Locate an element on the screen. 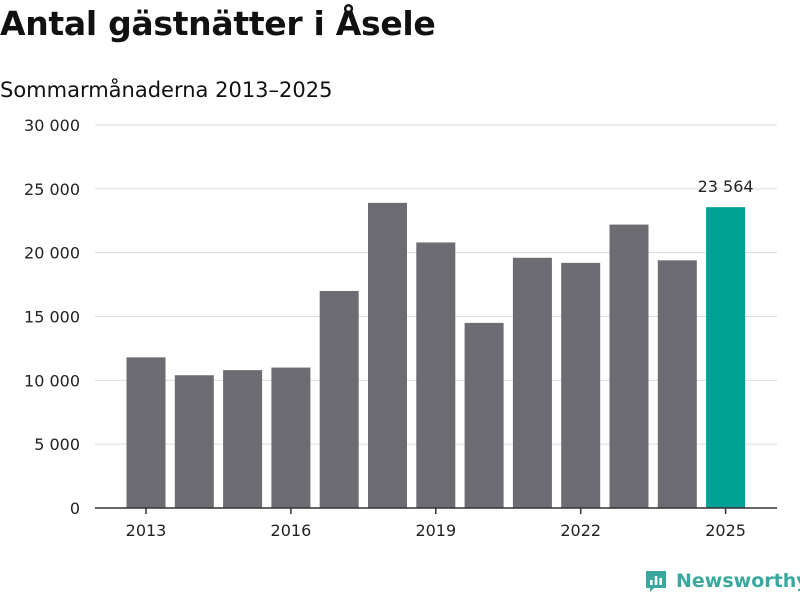 The height and width of the screenshot is (600, 800). x-tick-label: 2016 is located at coordinates (291, 530).